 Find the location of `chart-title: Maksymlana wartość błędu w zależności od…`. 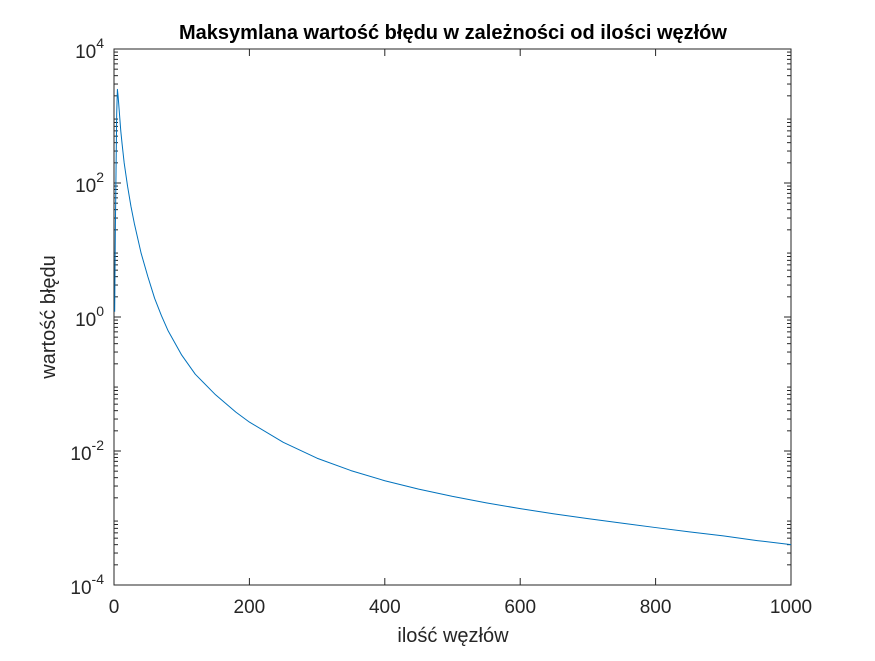

chart-title: Maksymlana wartość błędu w zależności od… is located at coordinates (453, 33).